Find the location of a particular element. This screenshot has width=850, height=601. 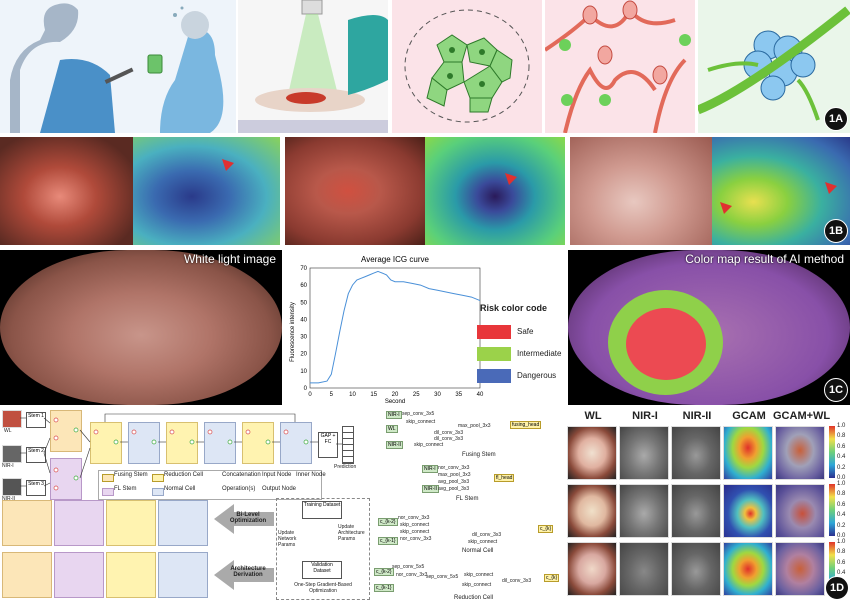

vessels-illustration is located at coordinates (618, 66).